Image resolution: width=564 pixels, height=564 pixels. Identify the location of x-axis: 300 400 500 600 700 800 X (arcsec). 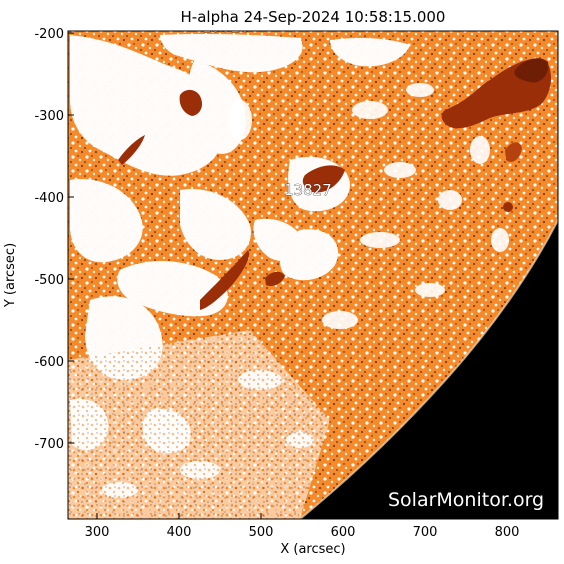
(302, 535).